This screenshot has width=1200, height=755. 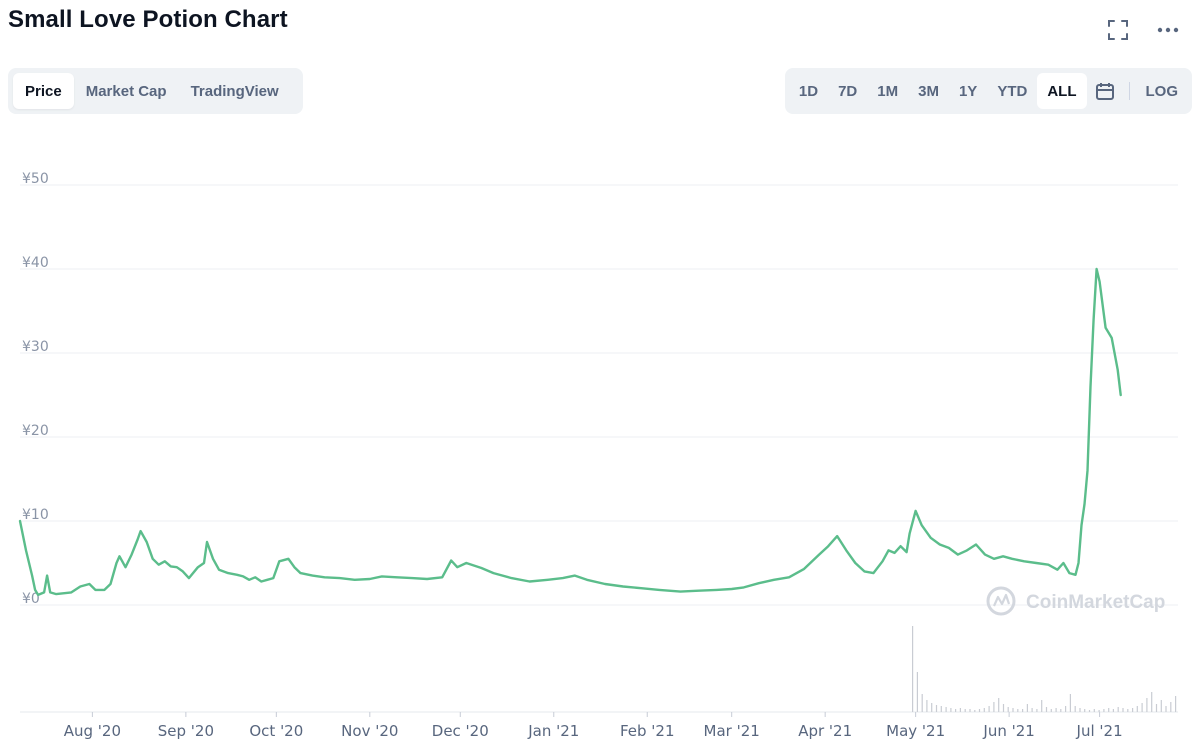 What do you see at coordinates (1001, 601) in the screenshot?
I see `coinmarketcap-logo-icon` at bounding box center [1001, 601].